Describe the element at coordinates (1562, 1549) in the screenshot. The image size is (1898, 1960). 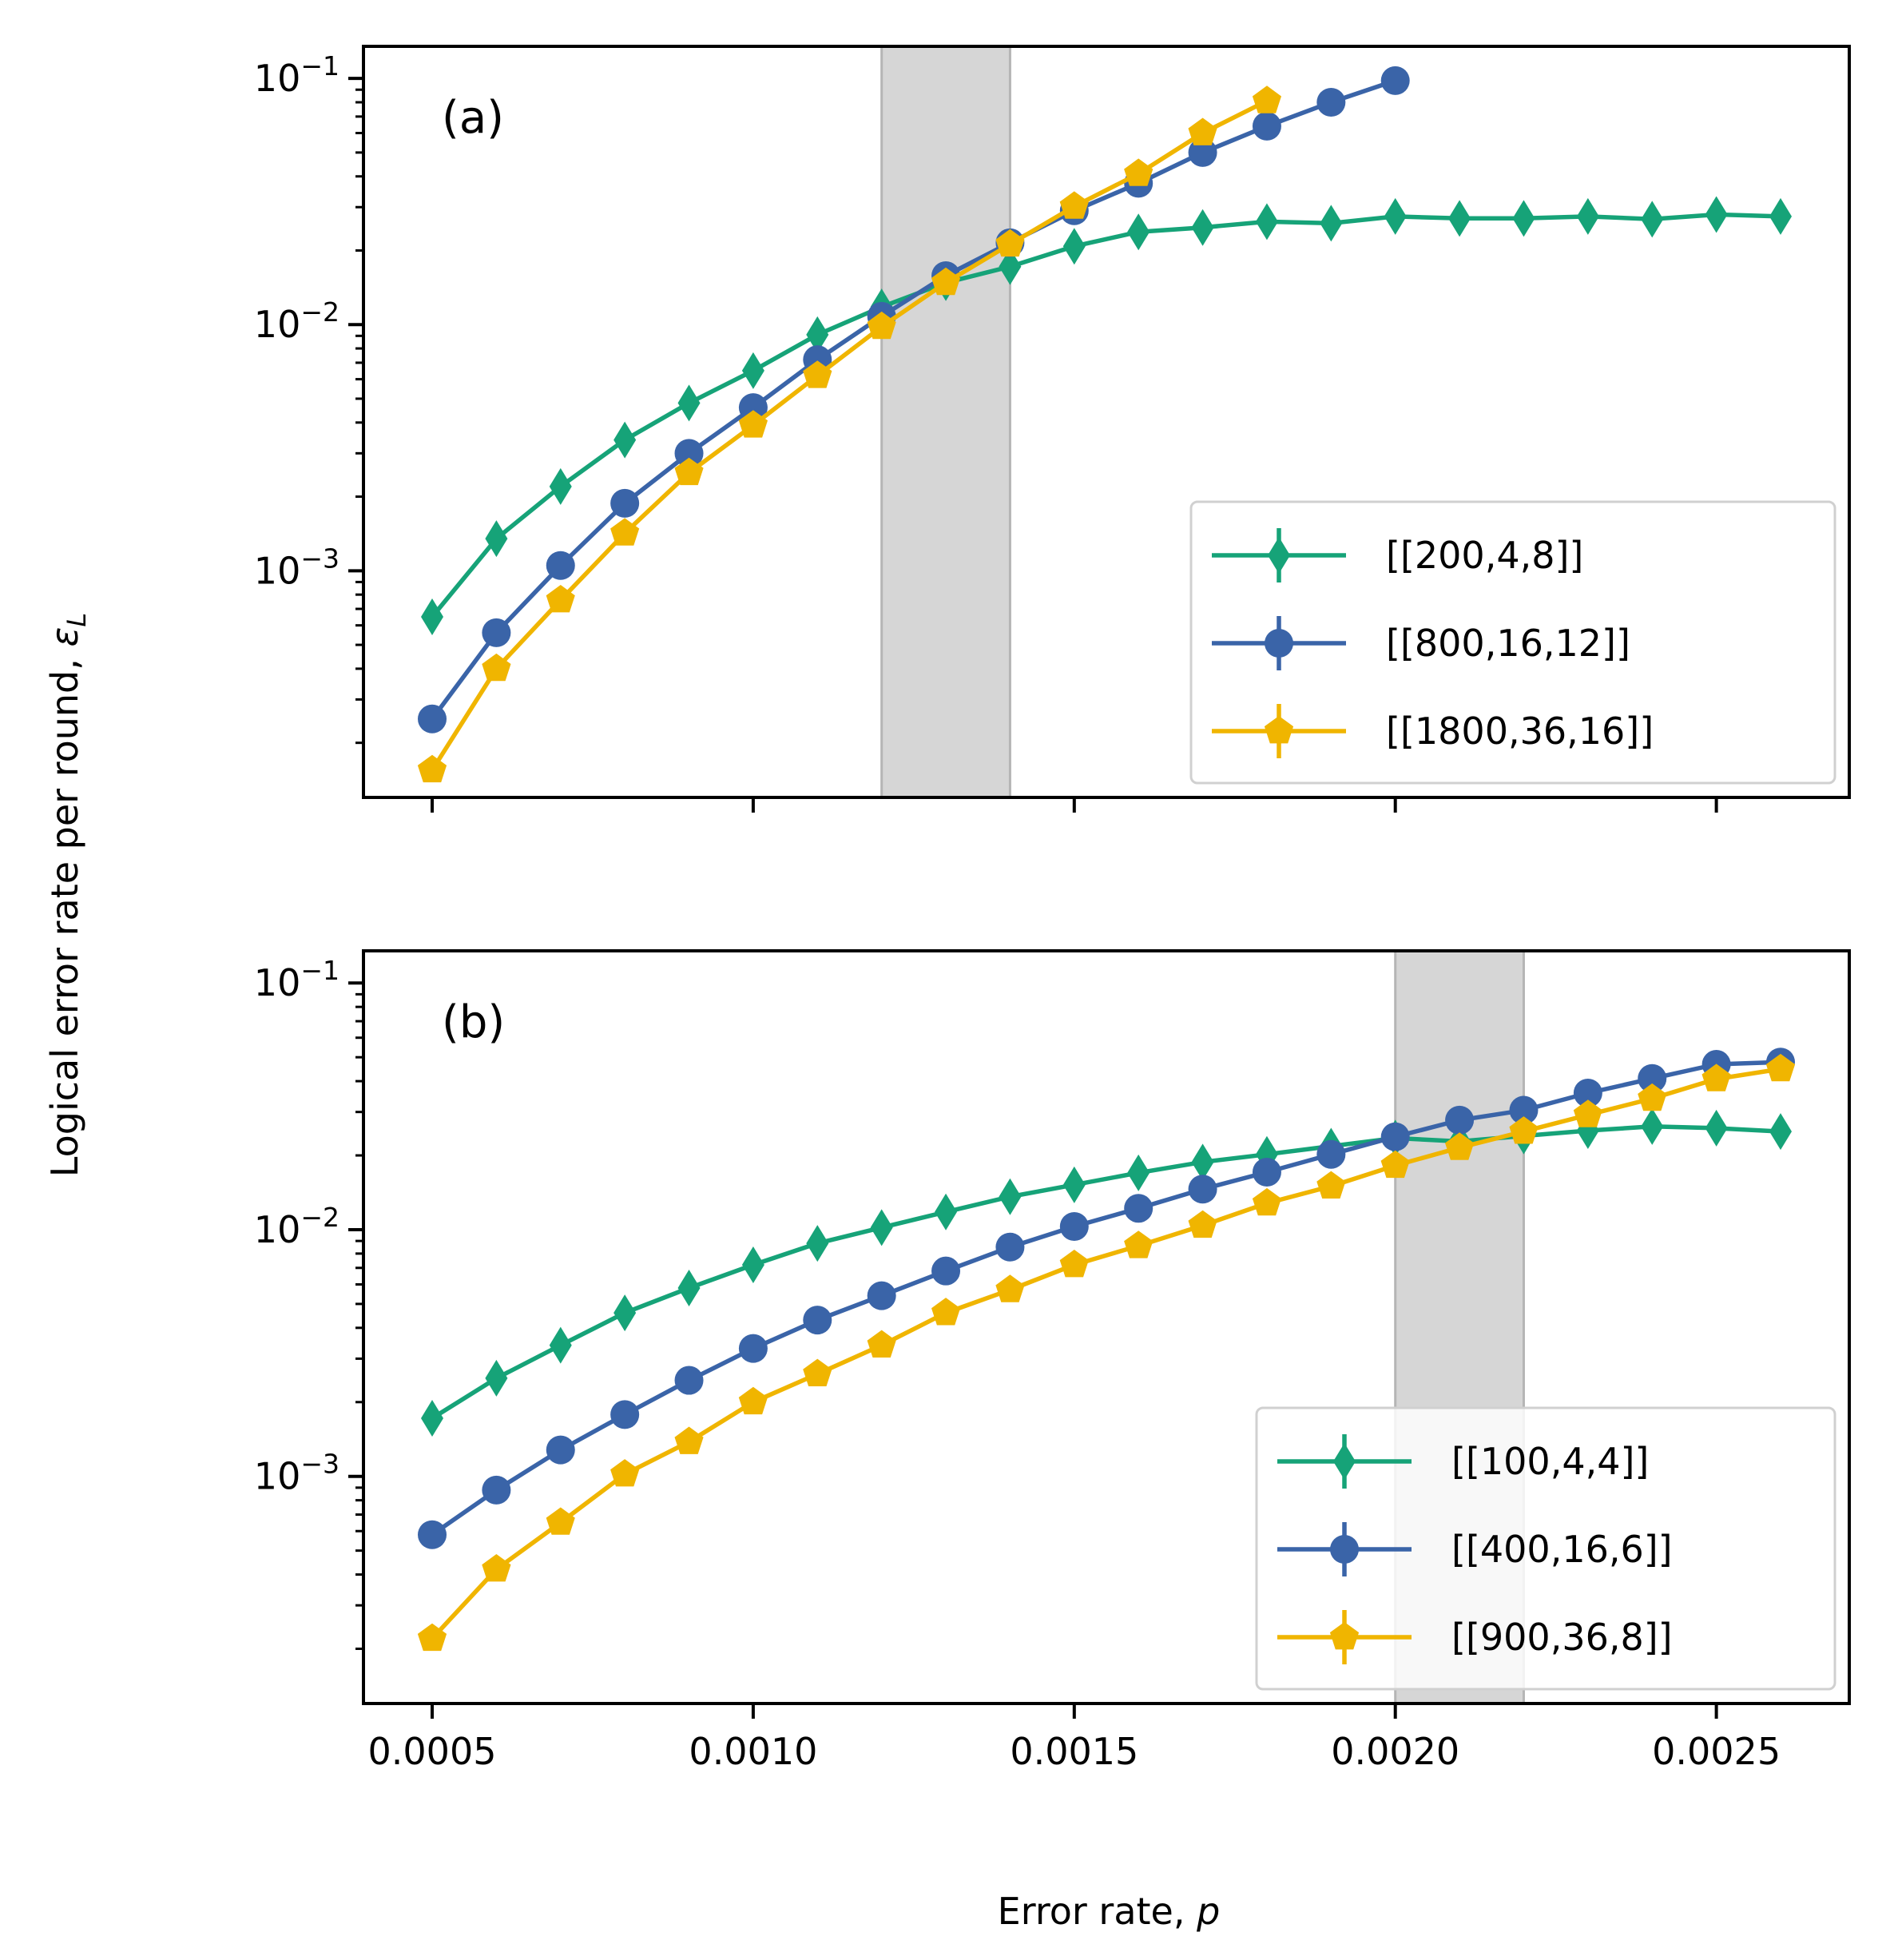
I see `panel-b-legend-label: [[400,16,6]]` at that location.